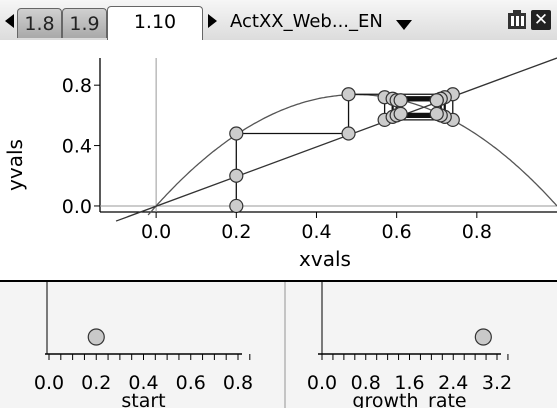  I want to click on tab-1-9: 1.9, so click(84, 23).